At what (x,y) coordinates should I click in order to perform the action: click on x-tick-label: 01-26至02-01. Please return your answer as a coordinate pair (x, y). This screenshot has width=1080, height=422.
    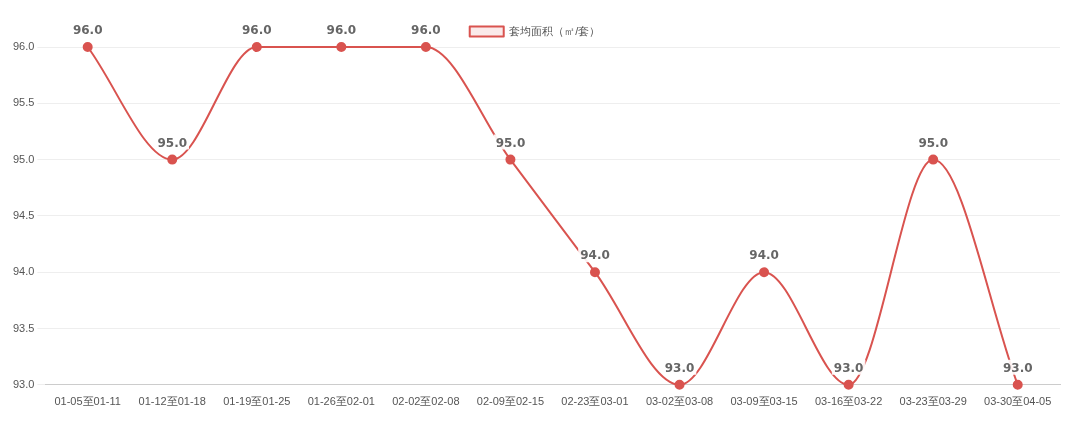
    Looking at the image, I should click on (341, 401).